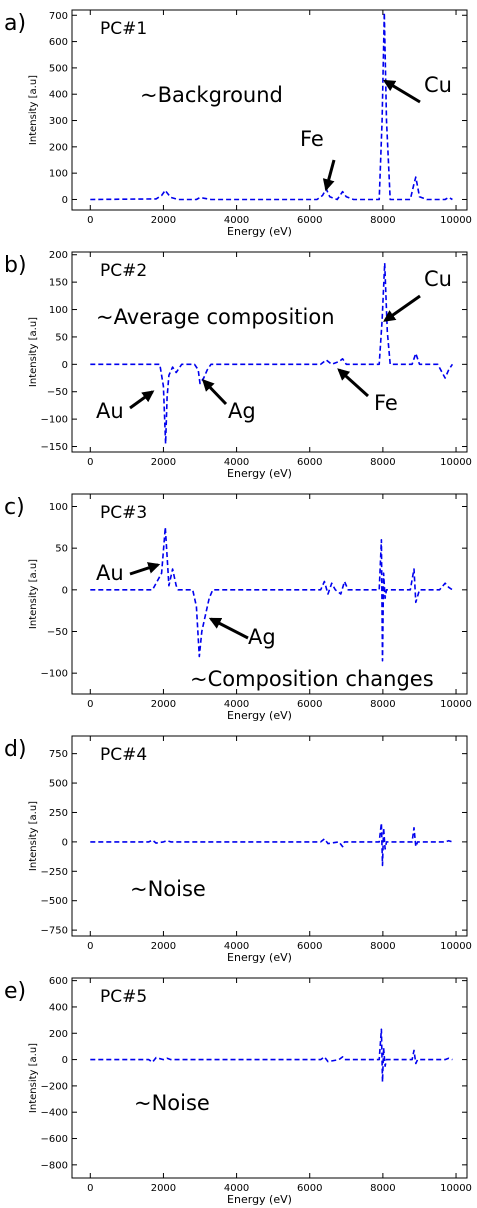 The image size is (477, 1208). I want to click on y-tick-label: 700, so click(58, 16).